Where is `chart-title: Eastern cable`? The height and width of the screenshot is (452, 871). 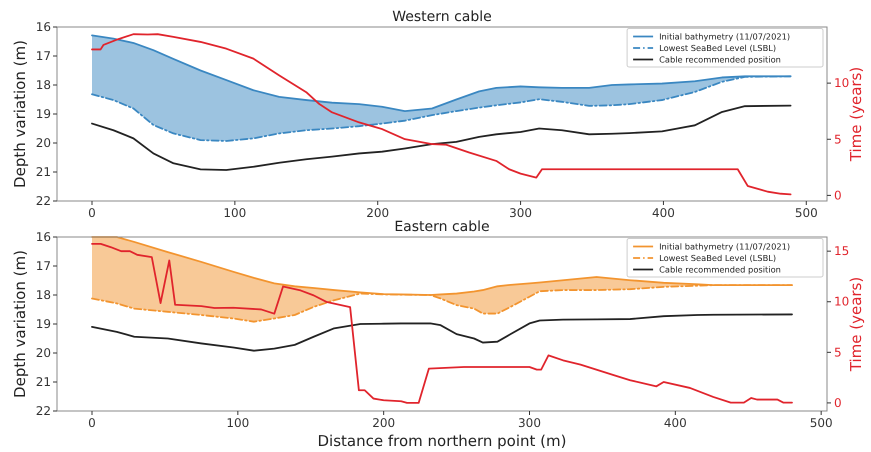
chart-title: Eastern cable is located at coordinates (442, 227).